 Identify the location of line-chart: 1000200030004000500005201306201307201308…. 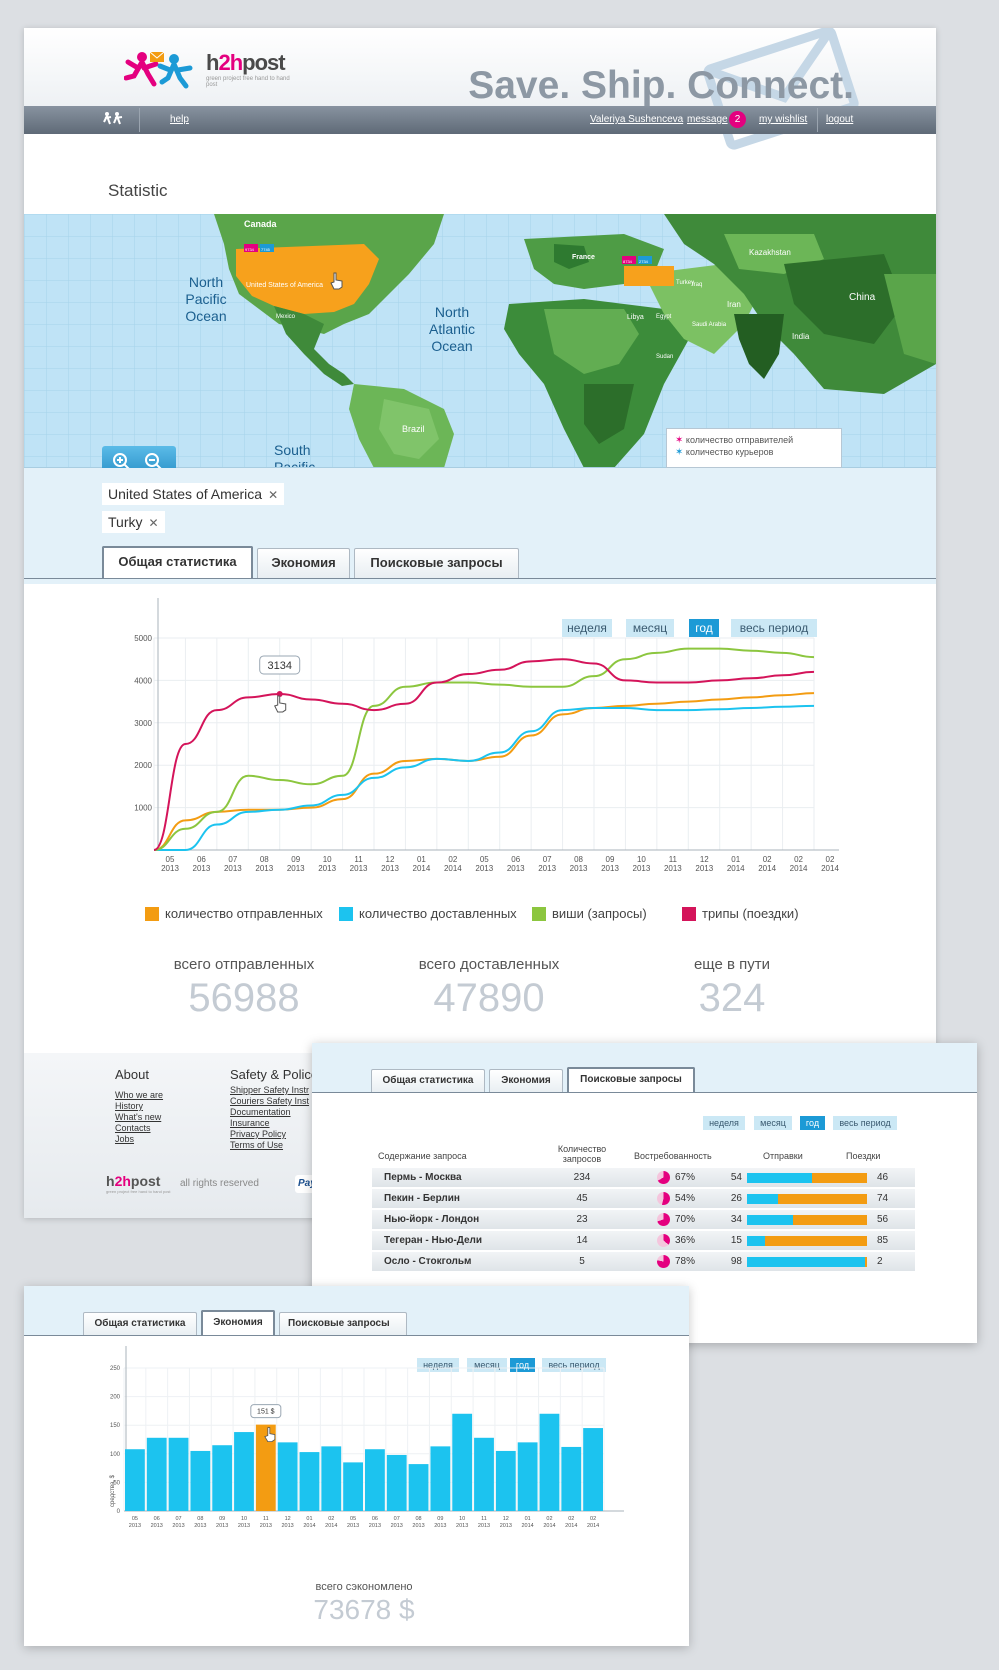
(504, 750).